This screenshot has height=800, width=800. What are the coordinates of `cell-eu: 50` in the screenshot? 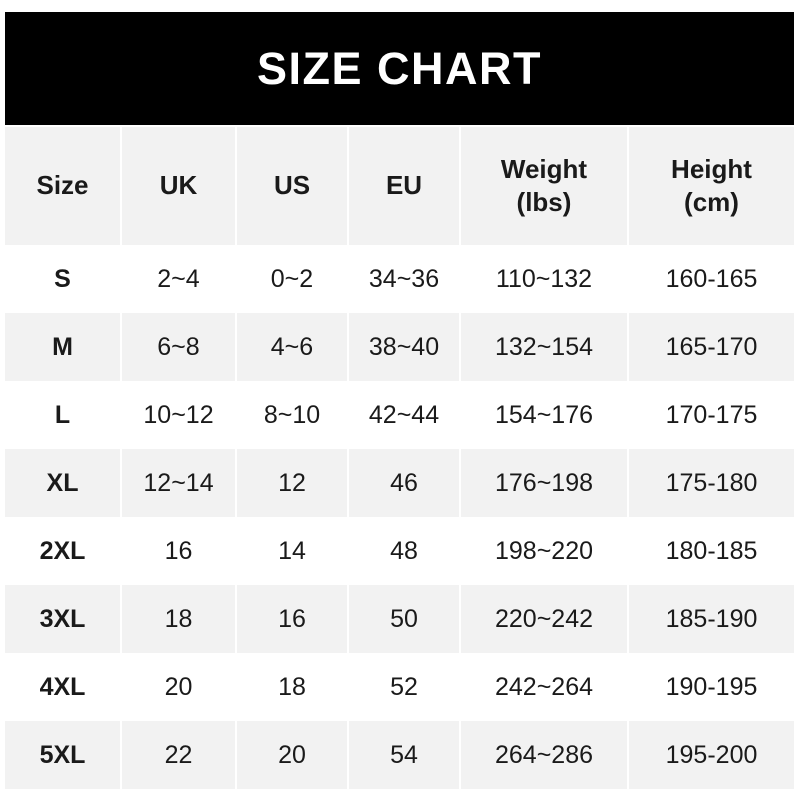 It's located at (404, 619).